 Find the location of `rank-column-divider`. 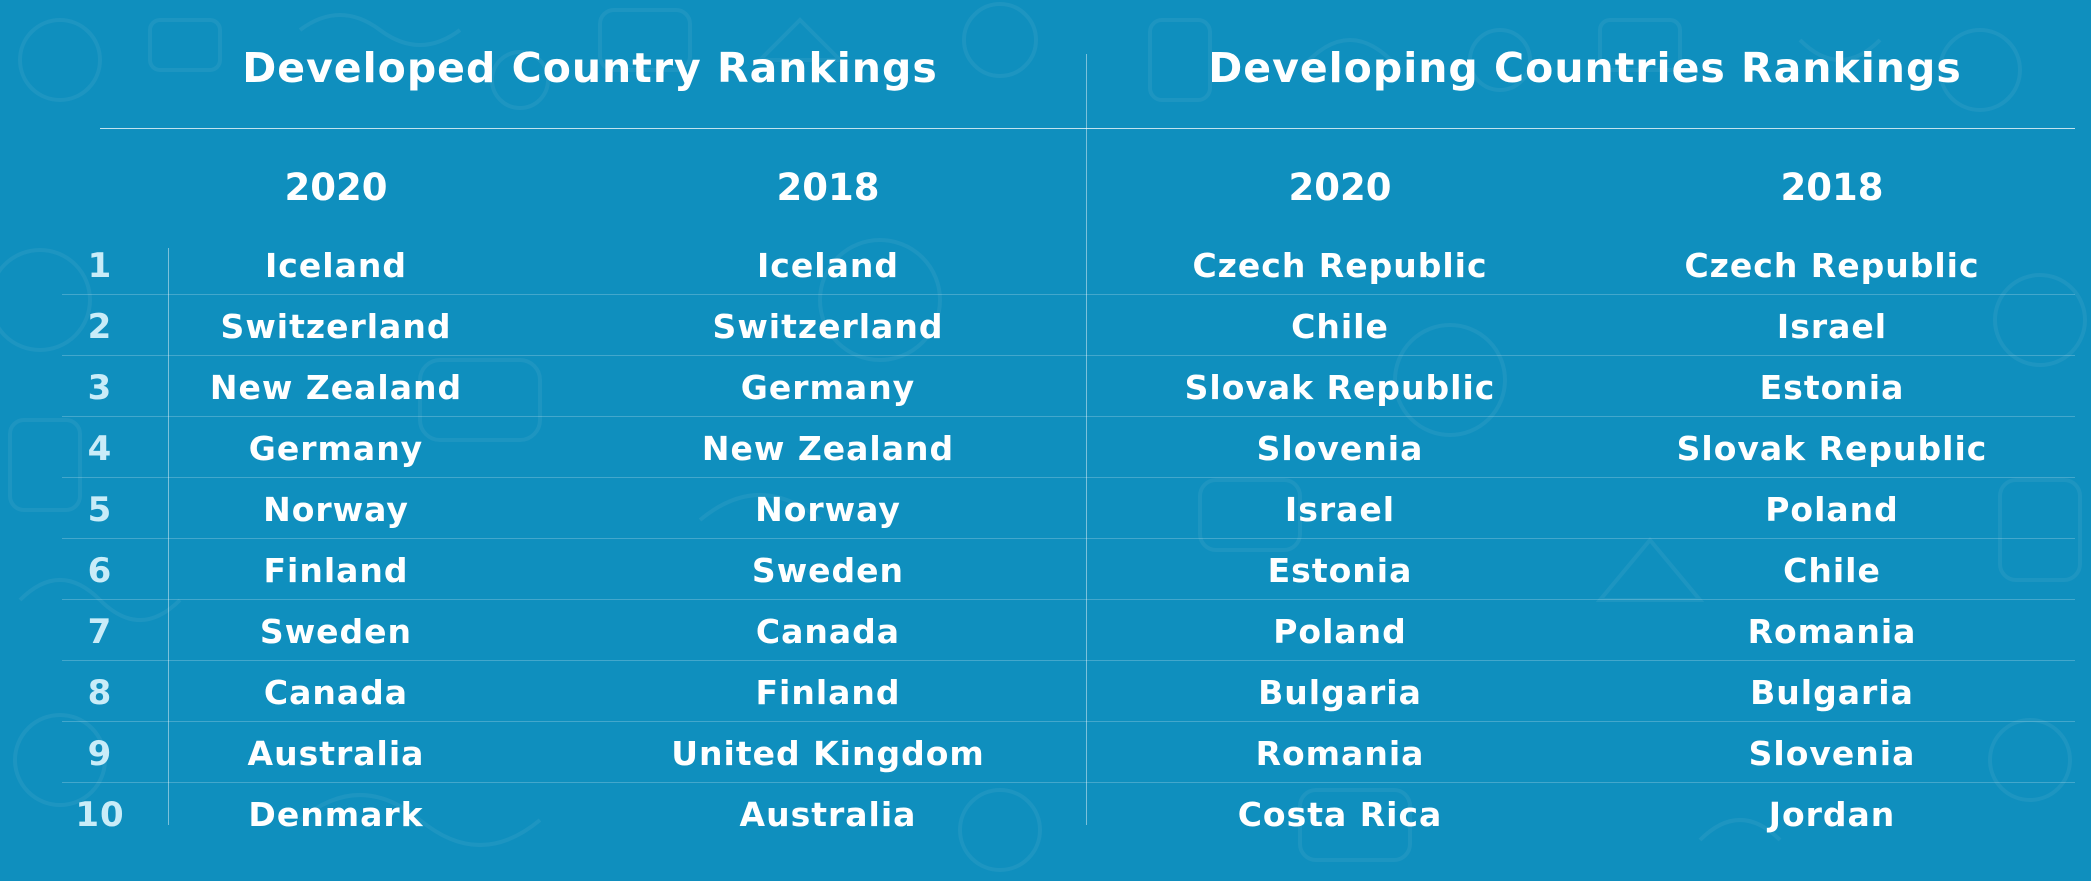

rank-column-divider is located at coordinates (168, 536).